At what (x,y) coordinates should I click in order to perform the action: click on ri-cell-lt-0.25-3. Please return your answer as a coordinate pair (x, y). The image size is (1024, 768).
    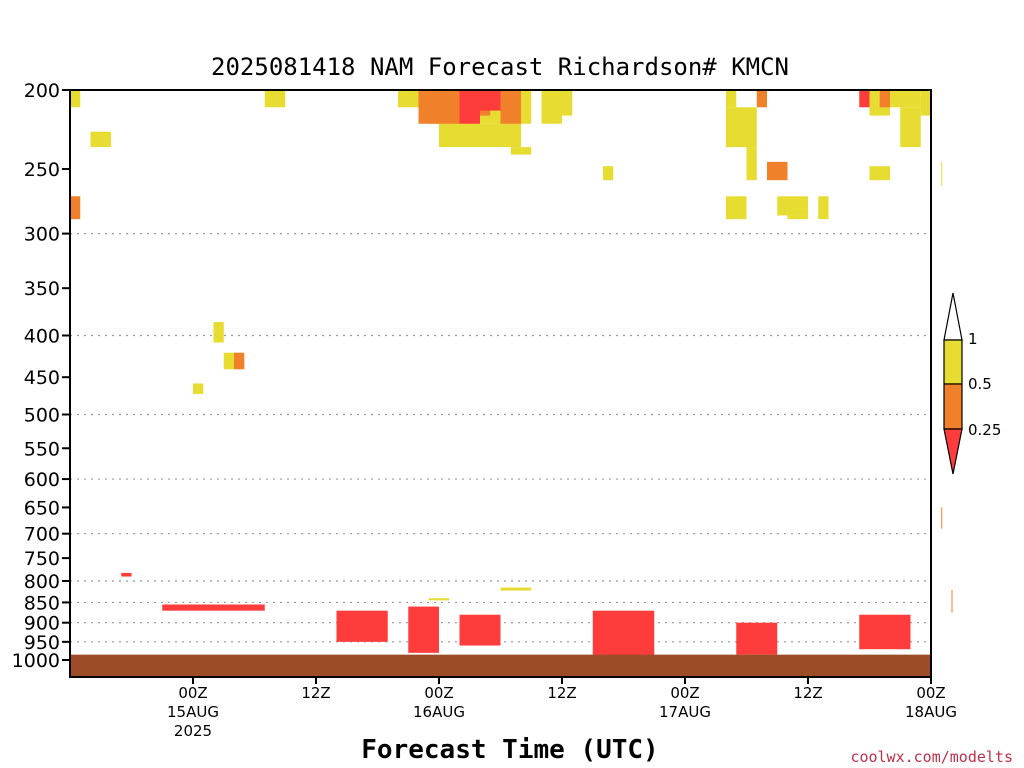
    Looking at the image, I should click on (126, 574).